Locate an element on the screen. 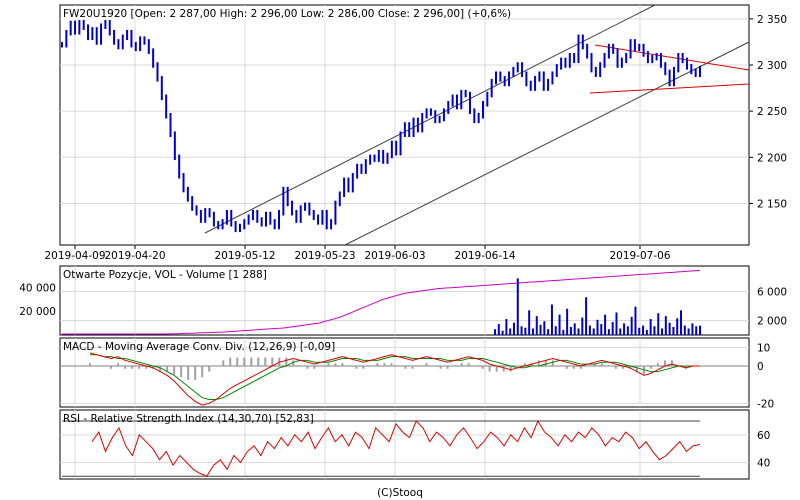  price-y-tick-label: 2 300 is located at coordinates (772, 66).